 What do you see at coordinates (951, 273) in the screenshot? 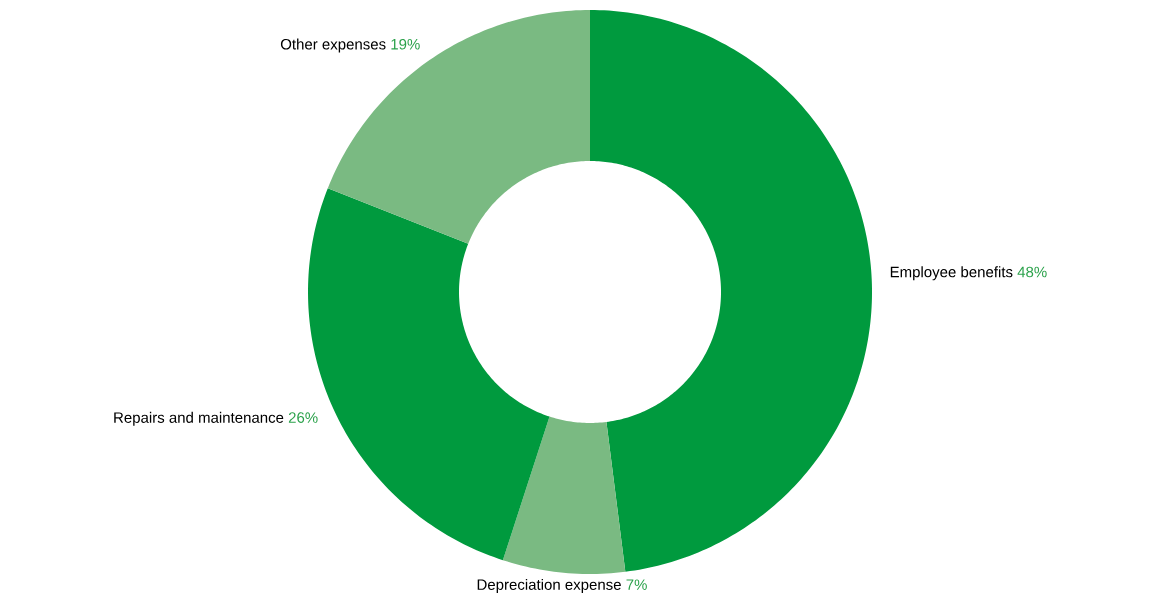
I see `slice-label: Employee benefits` at bounding box center [951, 273].